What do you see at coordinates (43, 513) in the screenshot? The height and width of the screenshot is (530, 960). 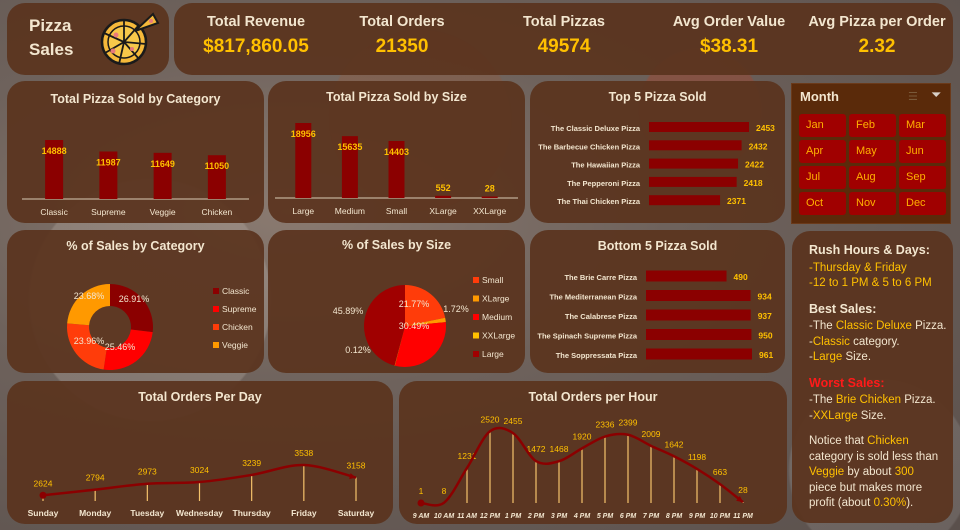 I see `axis-label: Sunday` at bounding box center [43, 513].